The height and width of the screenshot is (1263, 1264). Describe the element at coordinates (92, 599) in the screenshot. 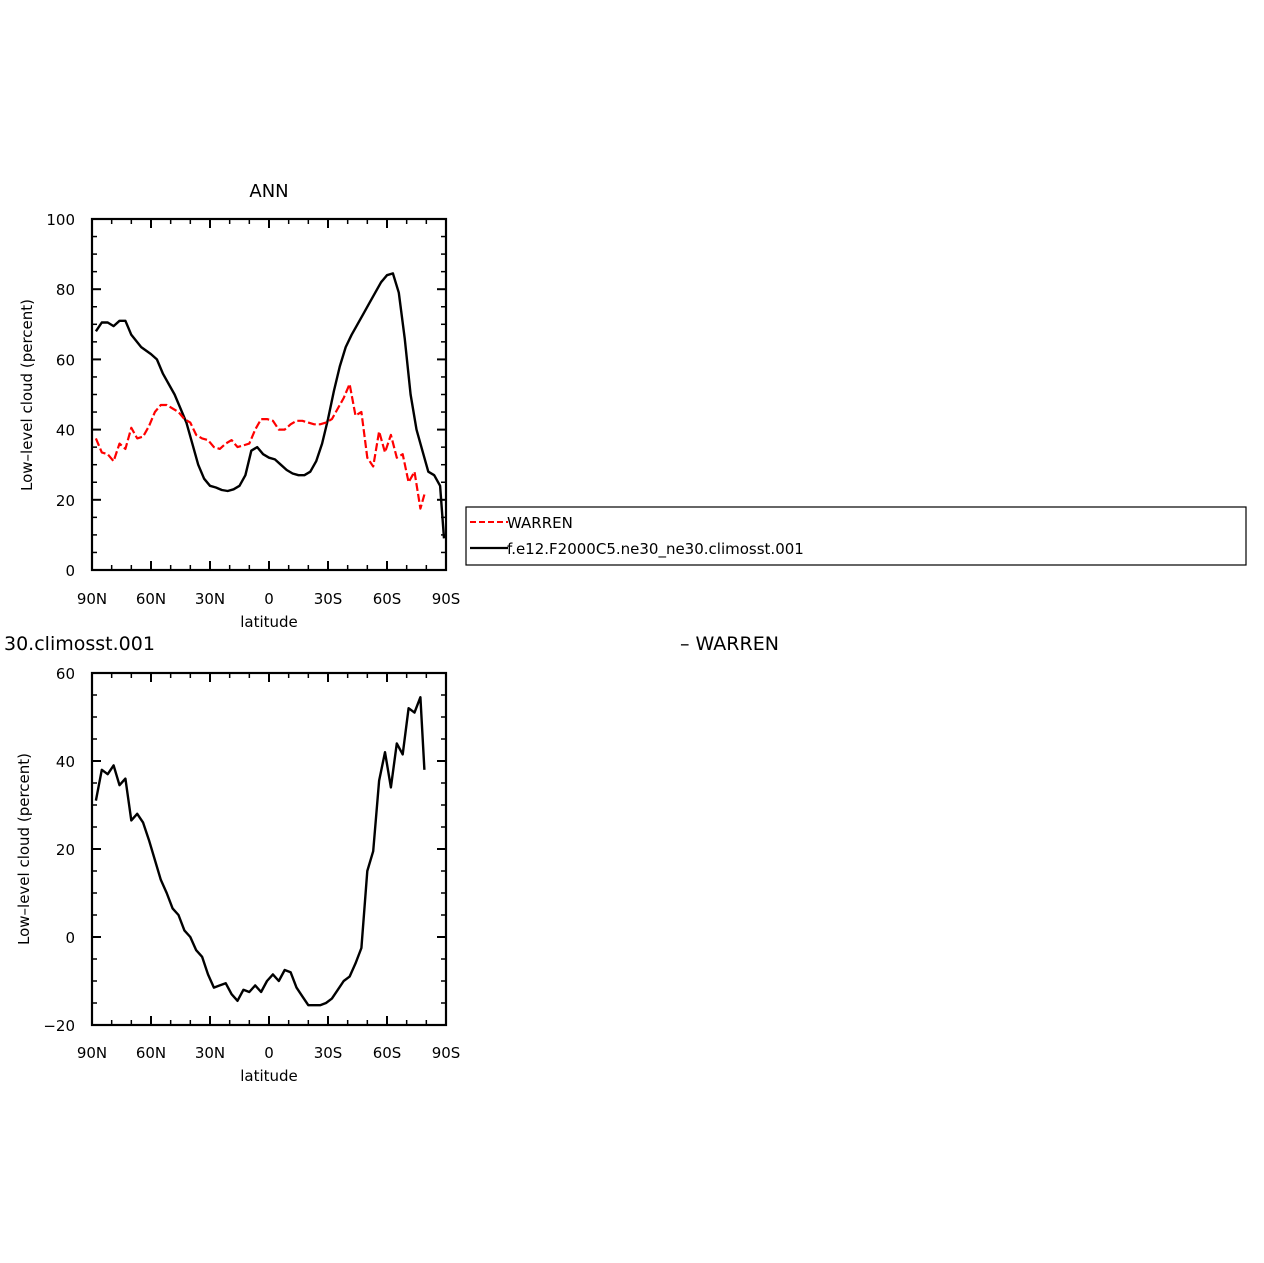

I see `top-x-tick-label: 90N` at that location.